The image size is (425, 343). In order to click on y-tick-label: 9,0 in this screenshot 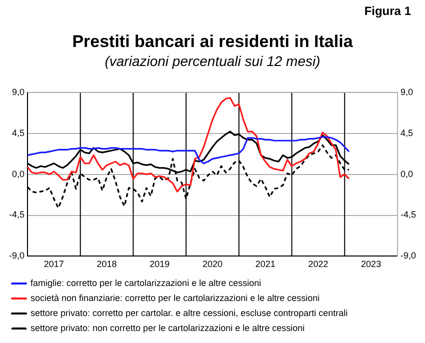, I will do `click(18, 91)`.